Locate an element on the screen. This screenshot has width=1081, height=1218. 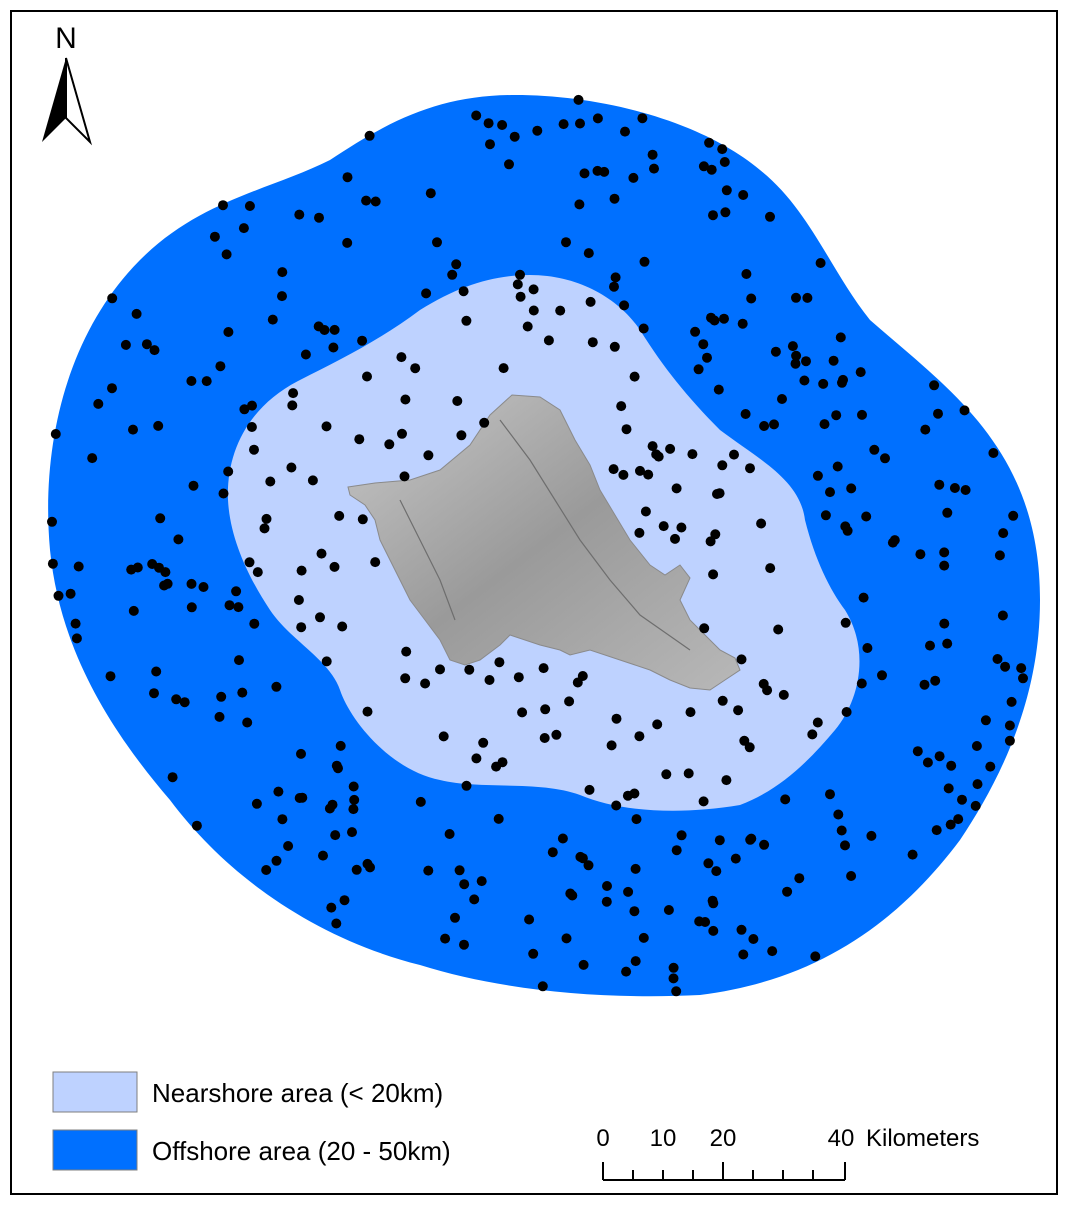
legend-label-nearshore: Nearshore area (< 20km) is located at coordinates (297, 1093).